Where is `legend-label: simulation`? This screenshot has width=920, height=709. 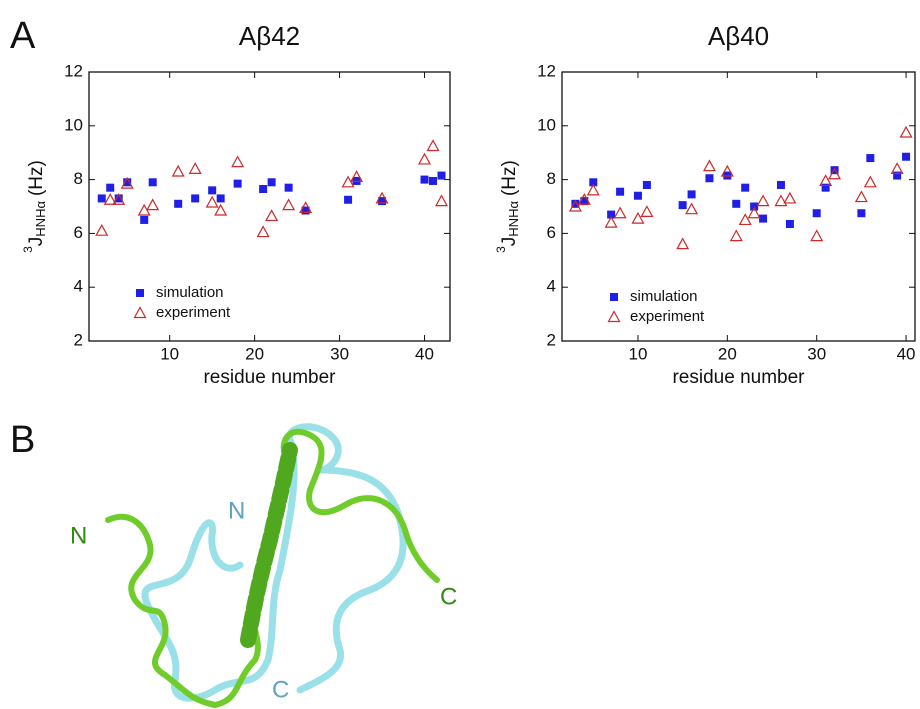 legend-label: simulation is located at coordinates (190, 292).